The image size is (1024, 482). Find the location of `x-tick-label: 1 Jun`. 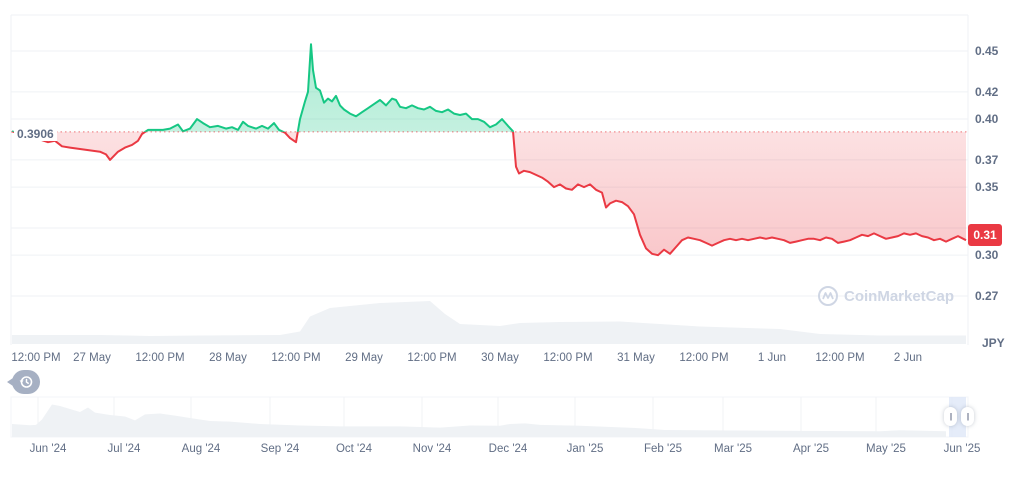

x-tick-label: 1 Jun is located at coordinates (772, 358).